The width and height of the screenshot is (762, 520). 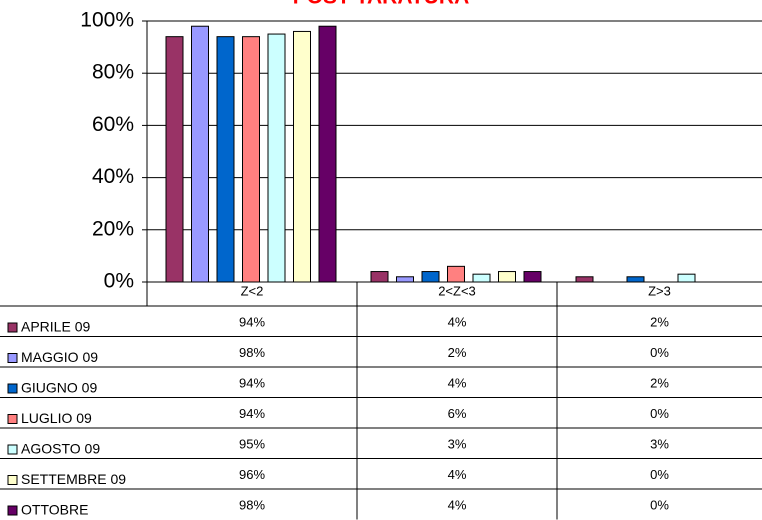 I want to click on y-tick-label: 60%, so click(x=113, y=124).